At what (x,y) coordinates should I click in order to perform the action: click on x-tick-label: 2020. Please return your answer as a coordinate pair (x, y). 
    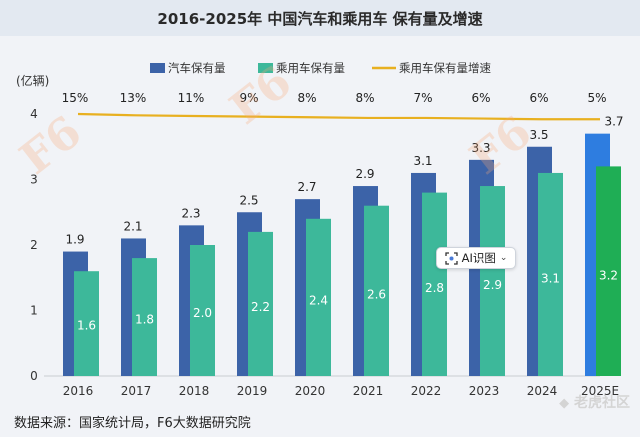
    Looking at the image, I should click on (310, 391).